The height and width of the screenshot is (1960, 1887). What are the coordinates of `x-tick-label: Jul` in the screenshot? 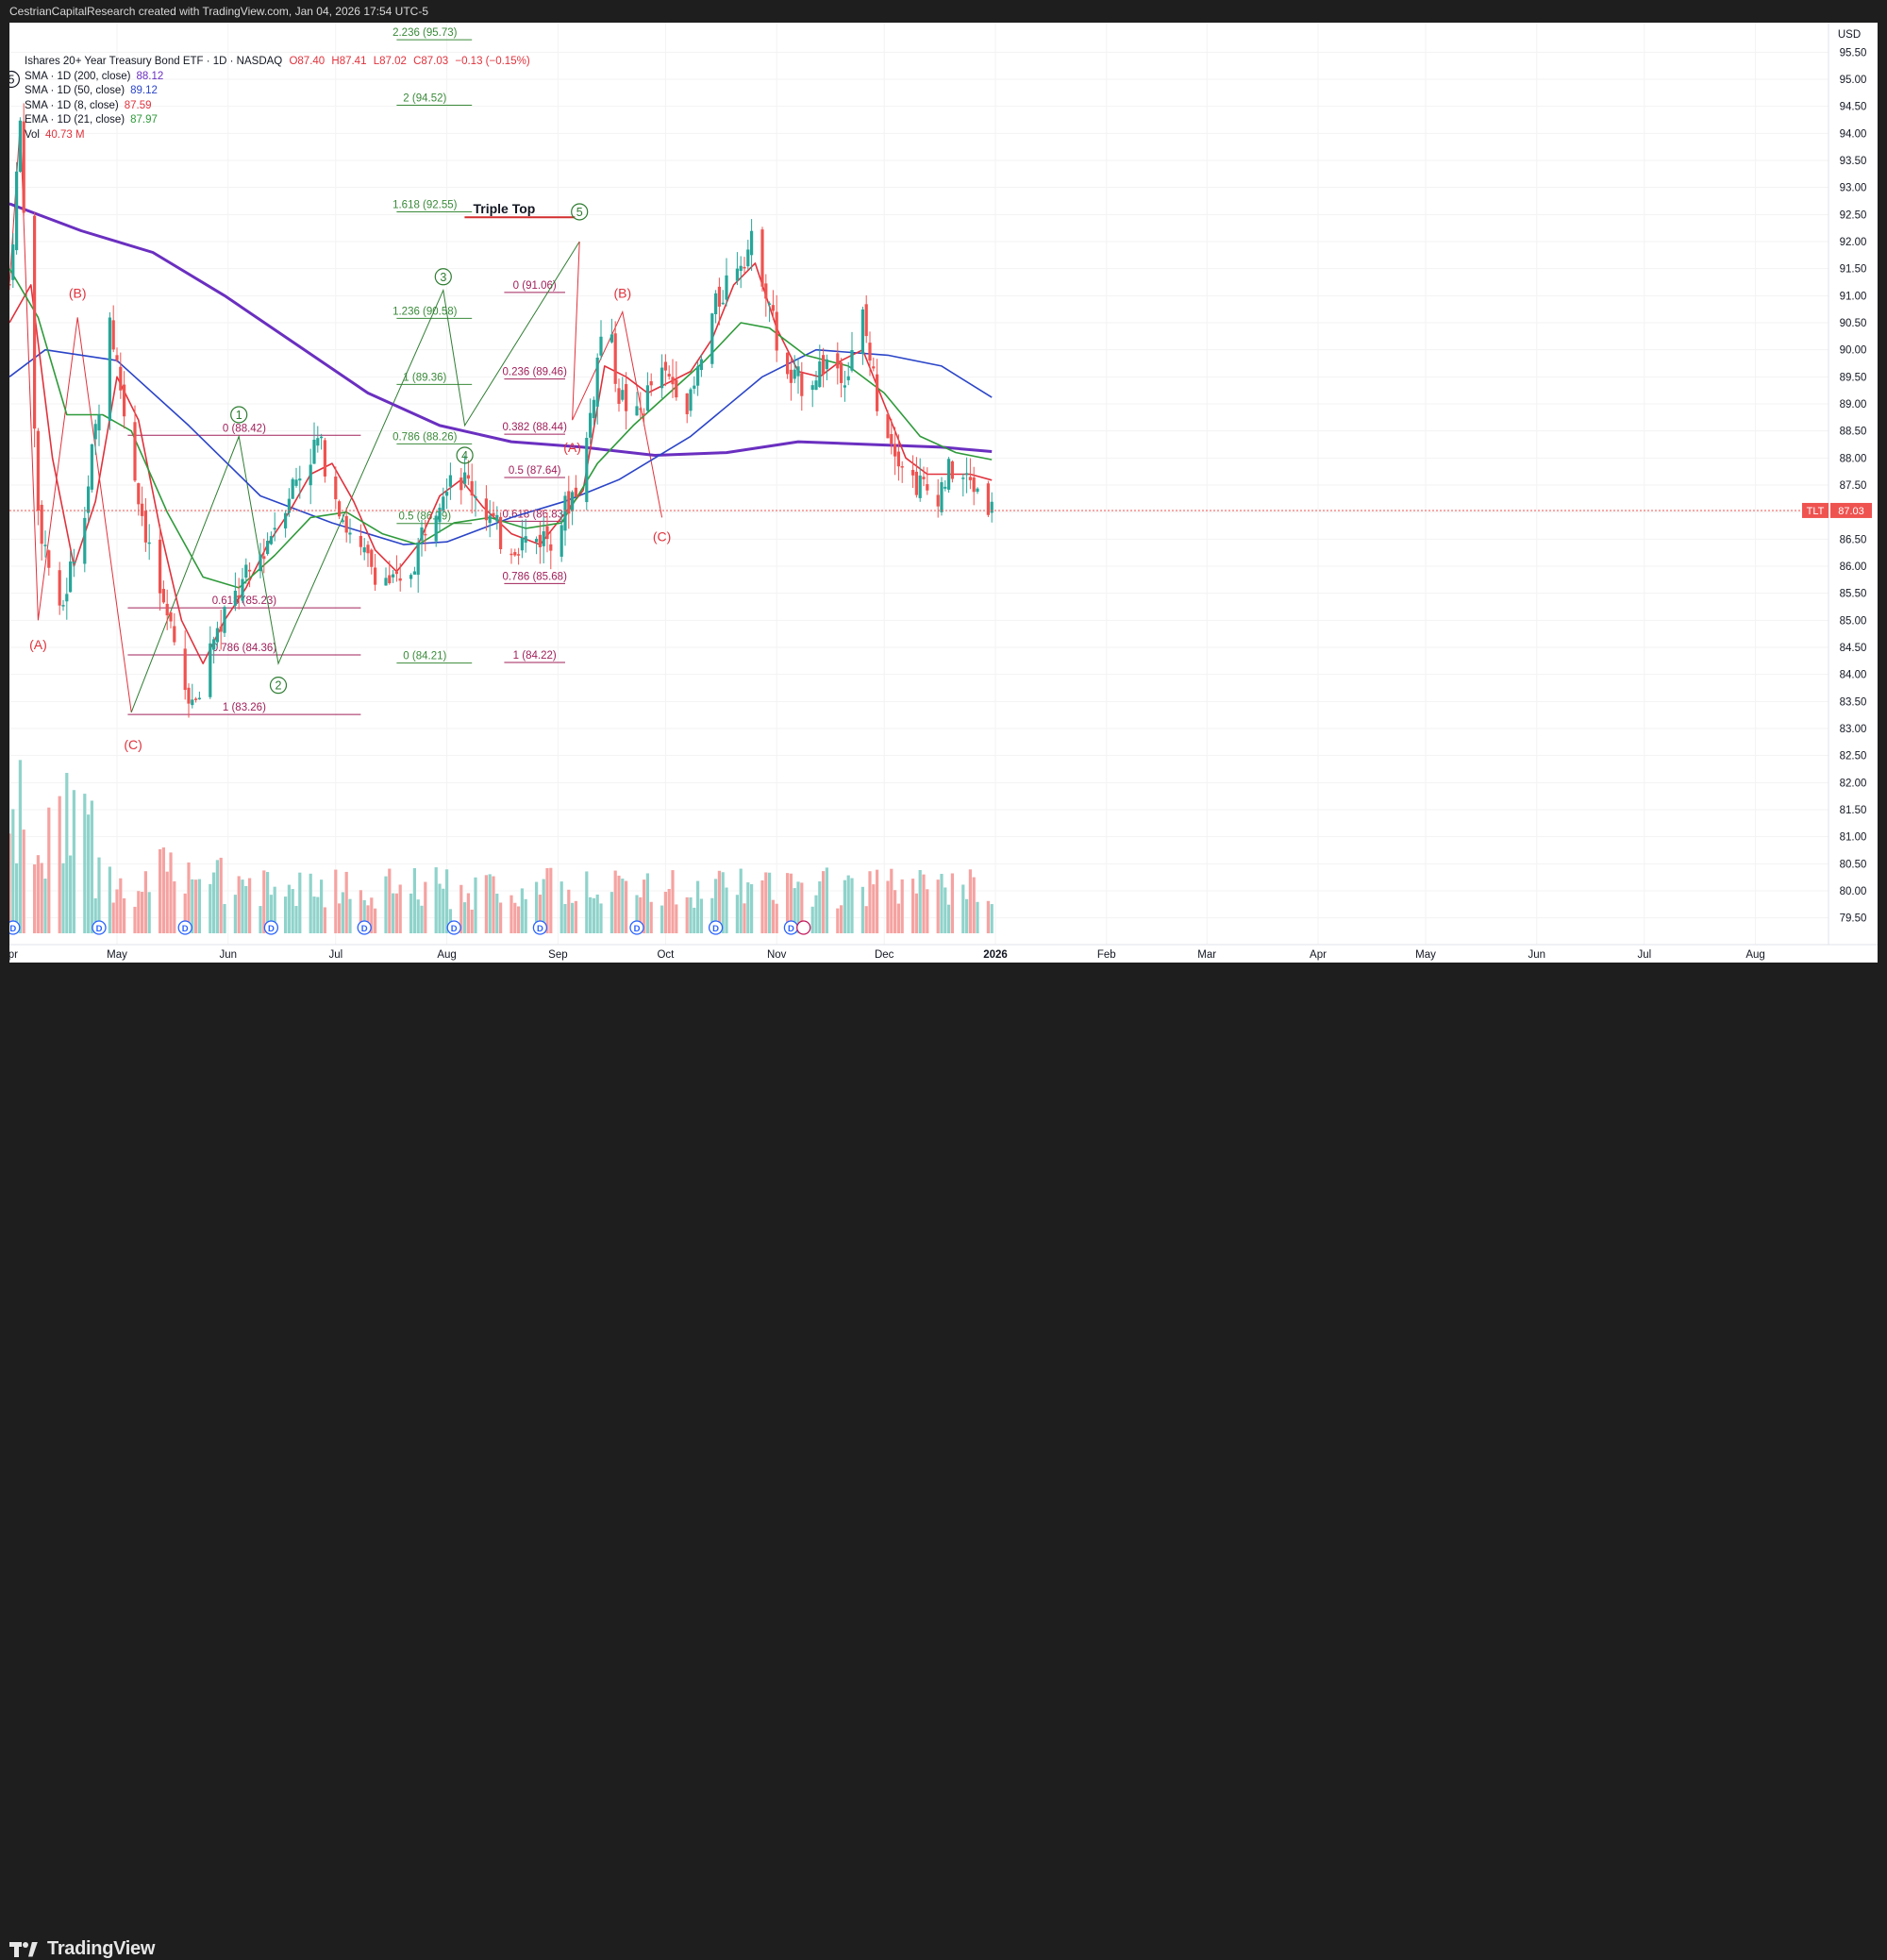 It's located at (1644, 955).